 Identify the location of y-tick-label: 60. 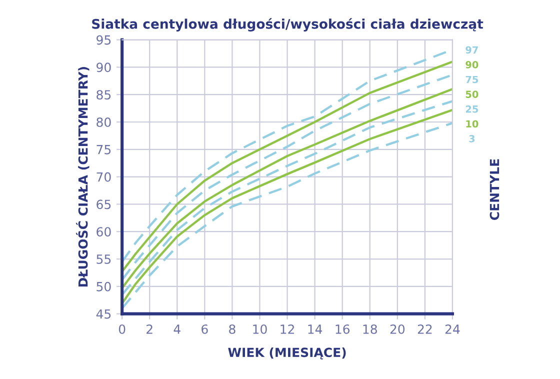
(103, 232).